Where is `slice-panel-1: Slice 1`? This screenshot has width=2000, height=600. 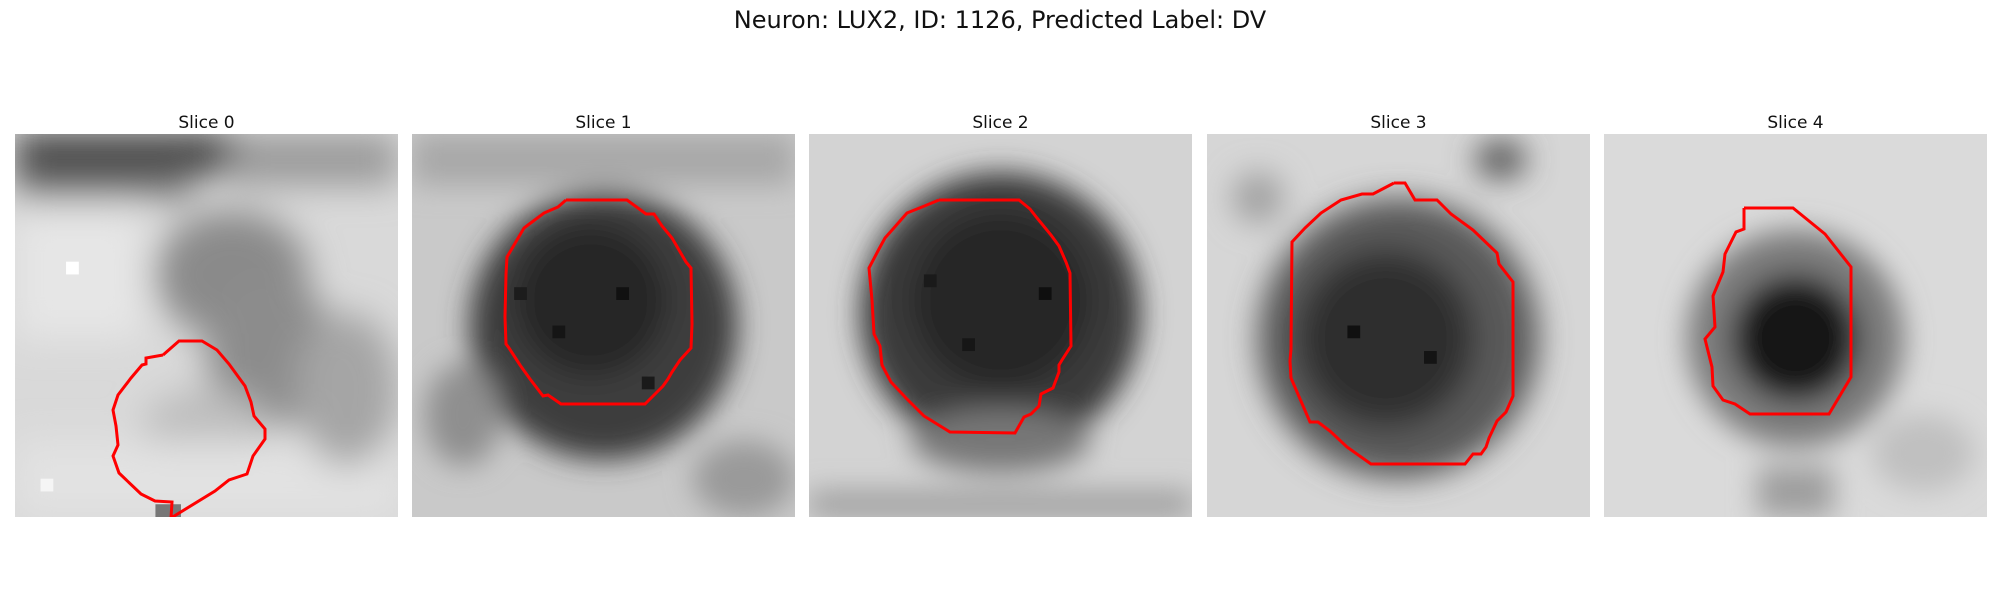
slice-panel-1: Slice 1 is located at coordinates (603, 314).